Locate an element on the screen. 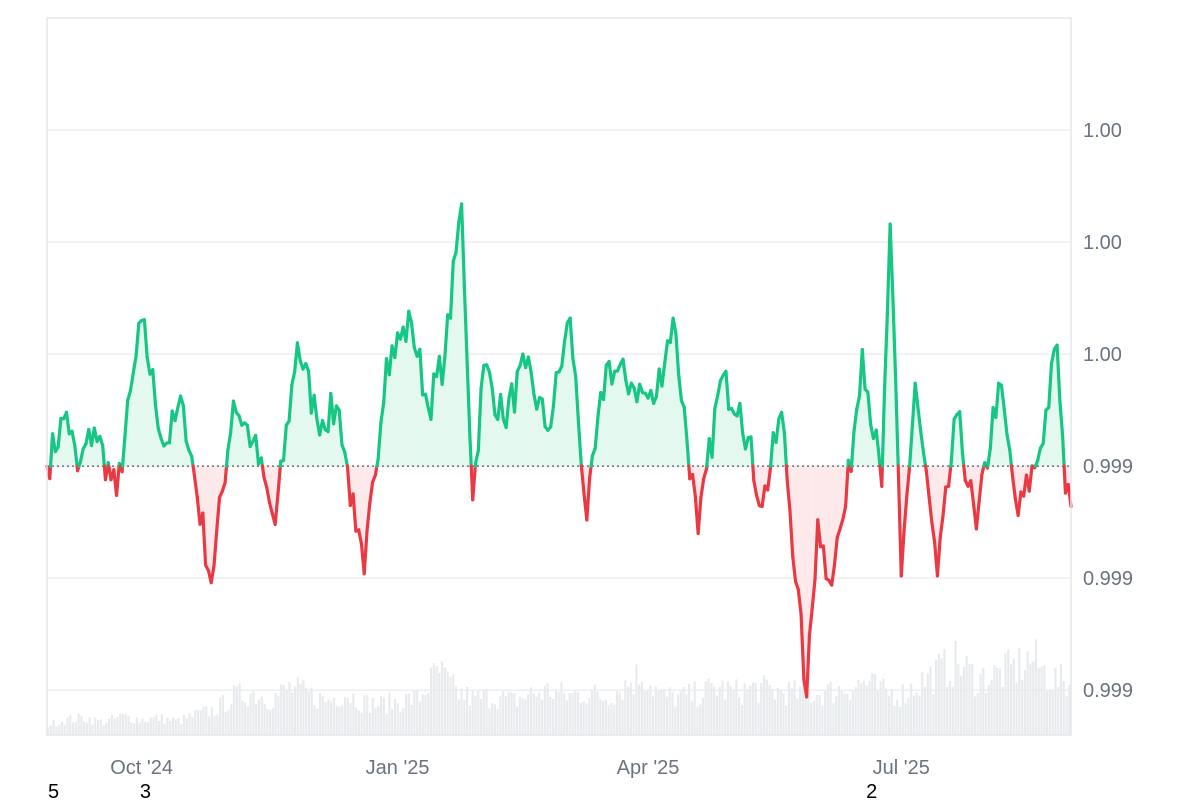 Image resolution: width=1200 pixels, height=805 pixels. x-tick-label: Apr '25 is located at coordinates (648, 768).